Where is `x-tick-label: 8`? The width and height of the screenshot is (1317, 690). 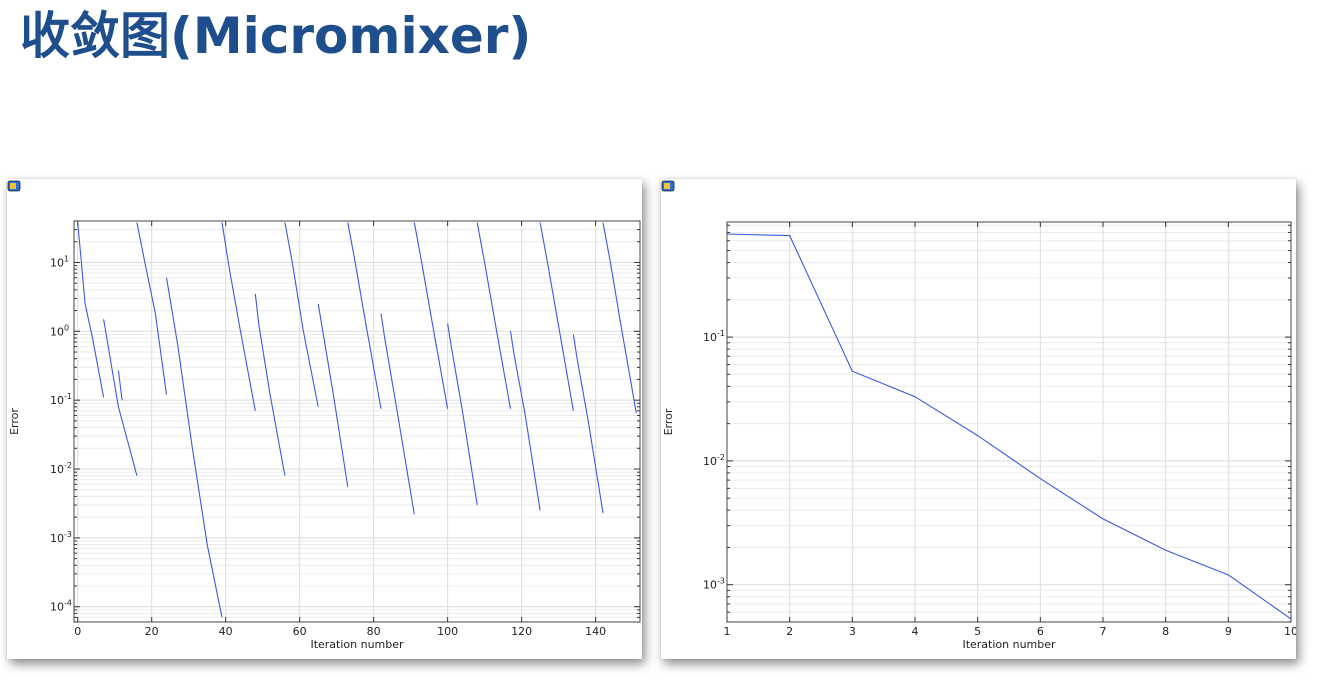 x-tick-label: 8 is located at coordinates (1165, 631).